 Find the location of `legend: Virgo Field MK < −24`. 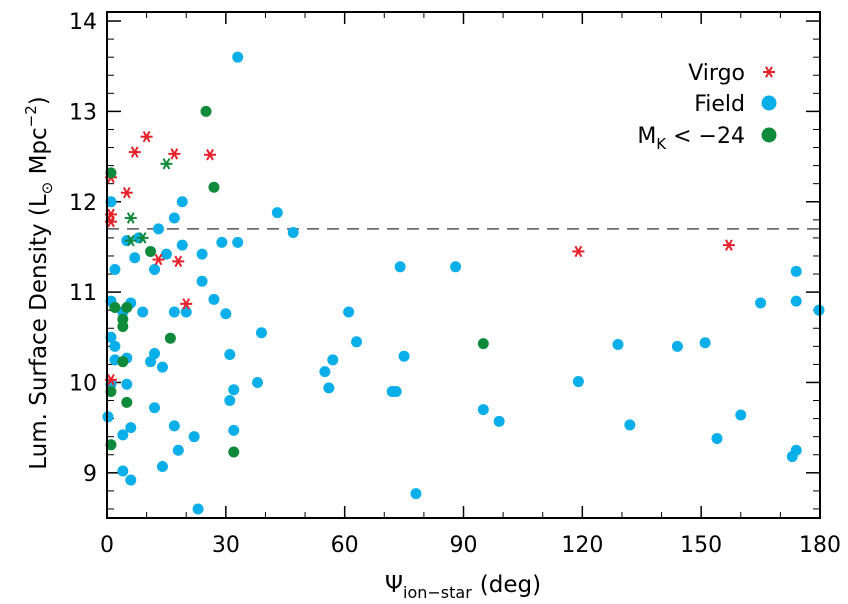

legend: Virgo Field MK < −24 is located at coordinates (707, 107).